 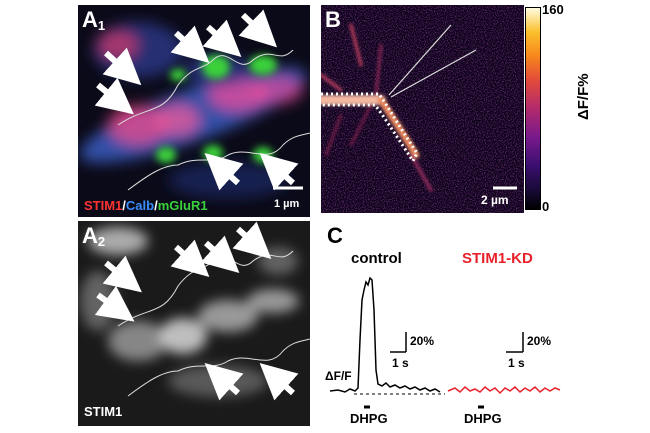 What do you see at coordinates (483, 418) in the screenshot?
I see `kd-stim-label: DHPG` at bounding box center [483, 418].